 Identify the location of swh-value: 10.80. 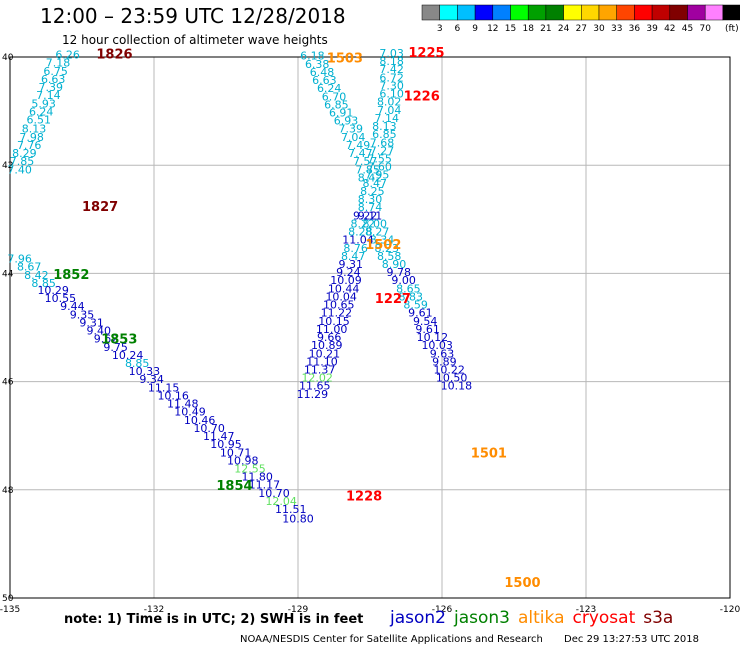
(298, 518).